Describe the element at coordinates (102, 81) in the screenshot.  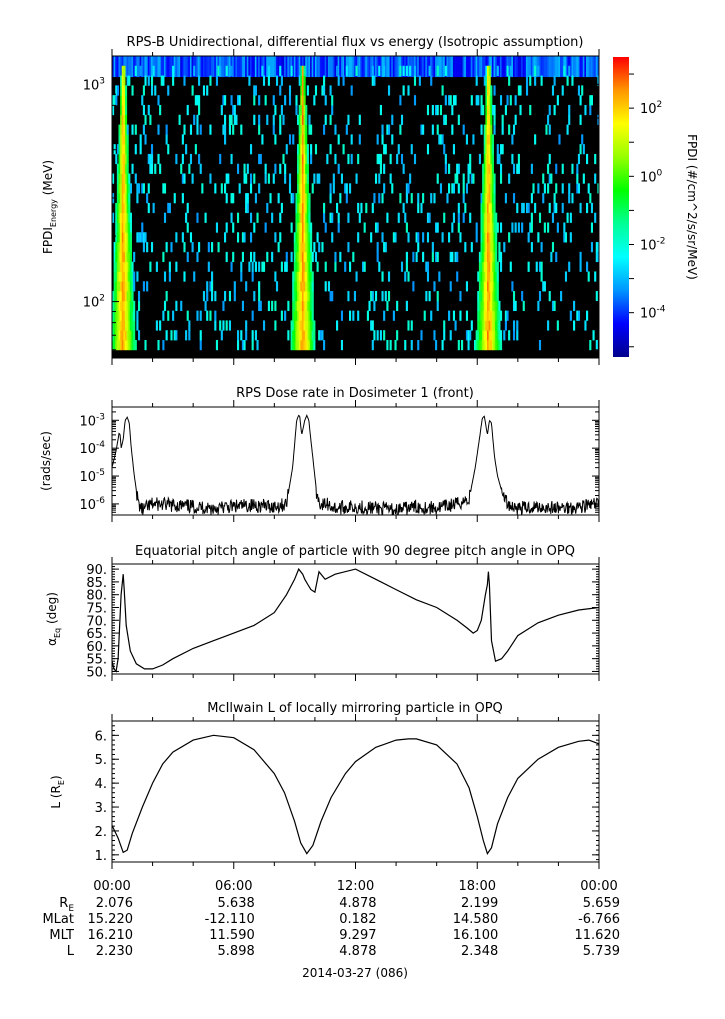
I see `spectrogram-ytick-label-exp: 3` at that location.